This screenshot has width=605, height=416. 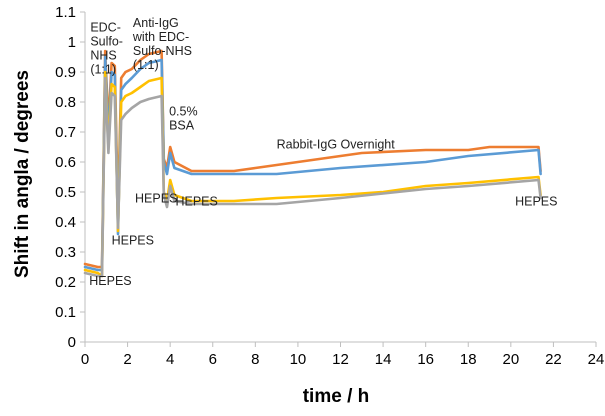 I want to click on y-tick-label: 0.6, so click(x=65, y=162).